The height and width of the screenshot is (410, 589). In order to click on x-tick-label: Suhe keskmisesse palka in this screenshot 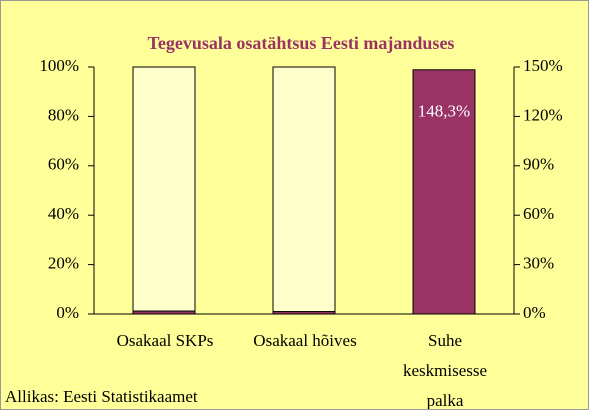, I will do `click(445, 370)`.